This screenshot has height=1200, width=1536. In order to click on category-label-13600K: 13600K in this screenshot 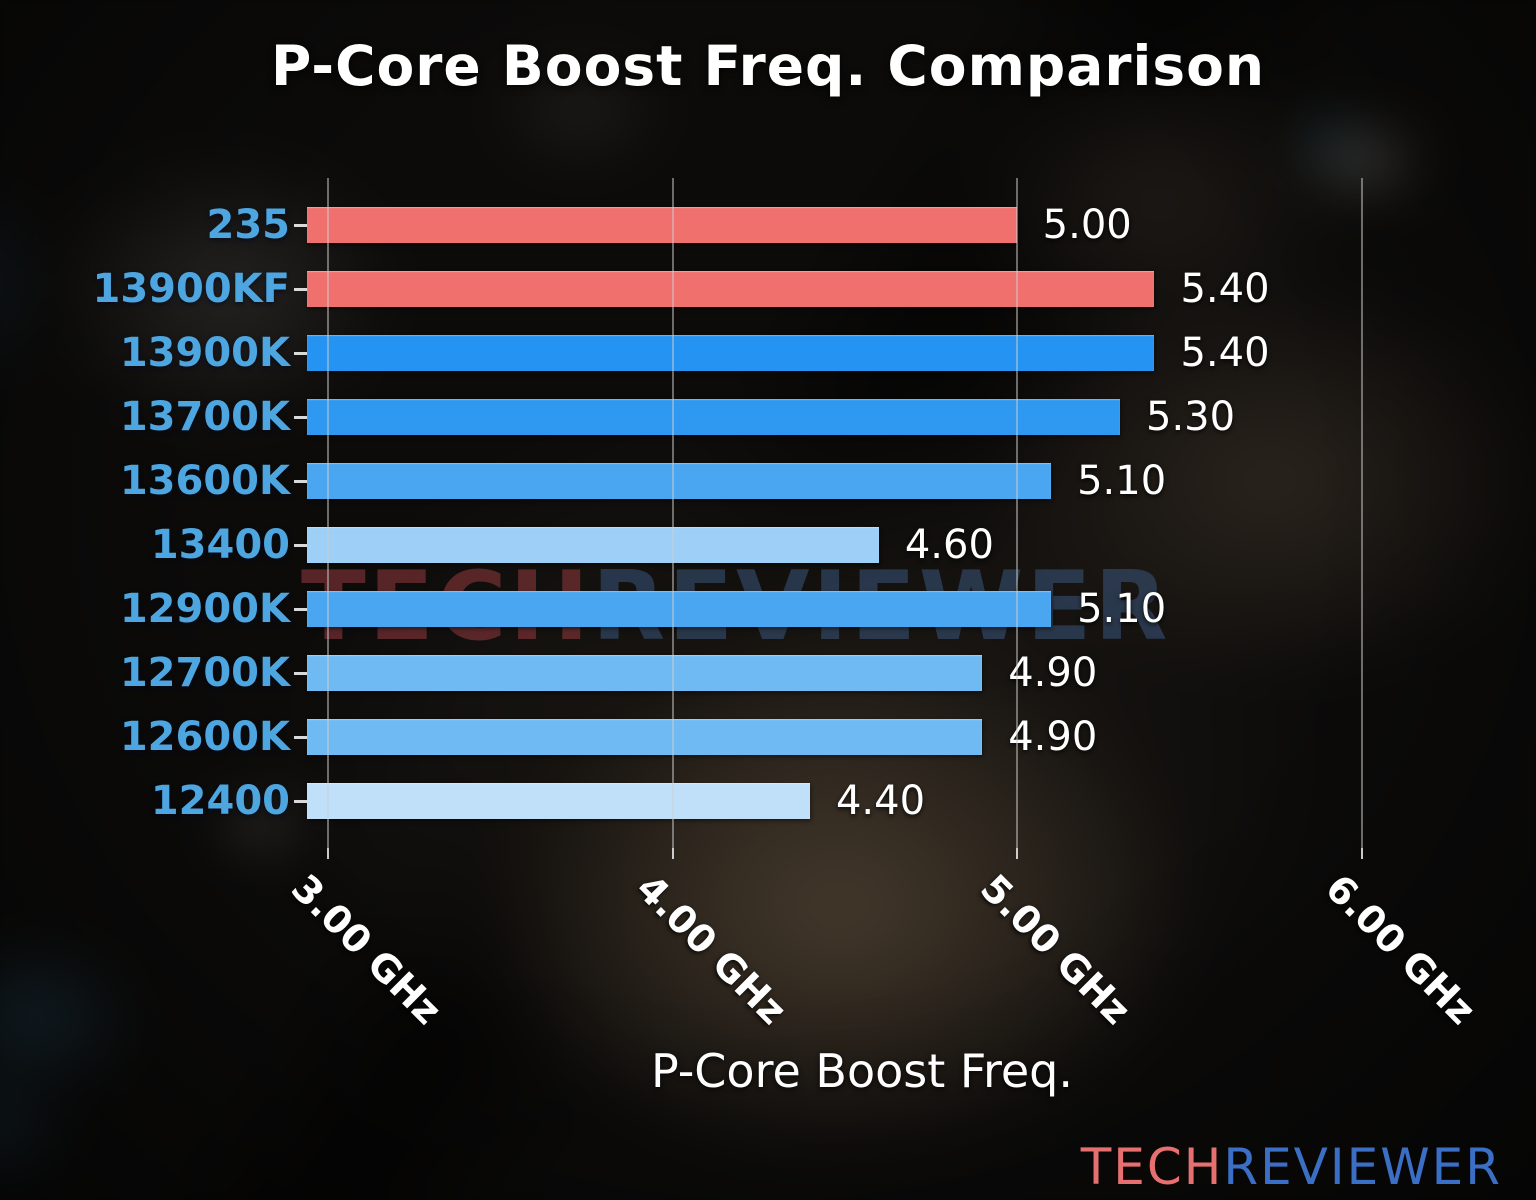, I will do `click(204, 481)`.